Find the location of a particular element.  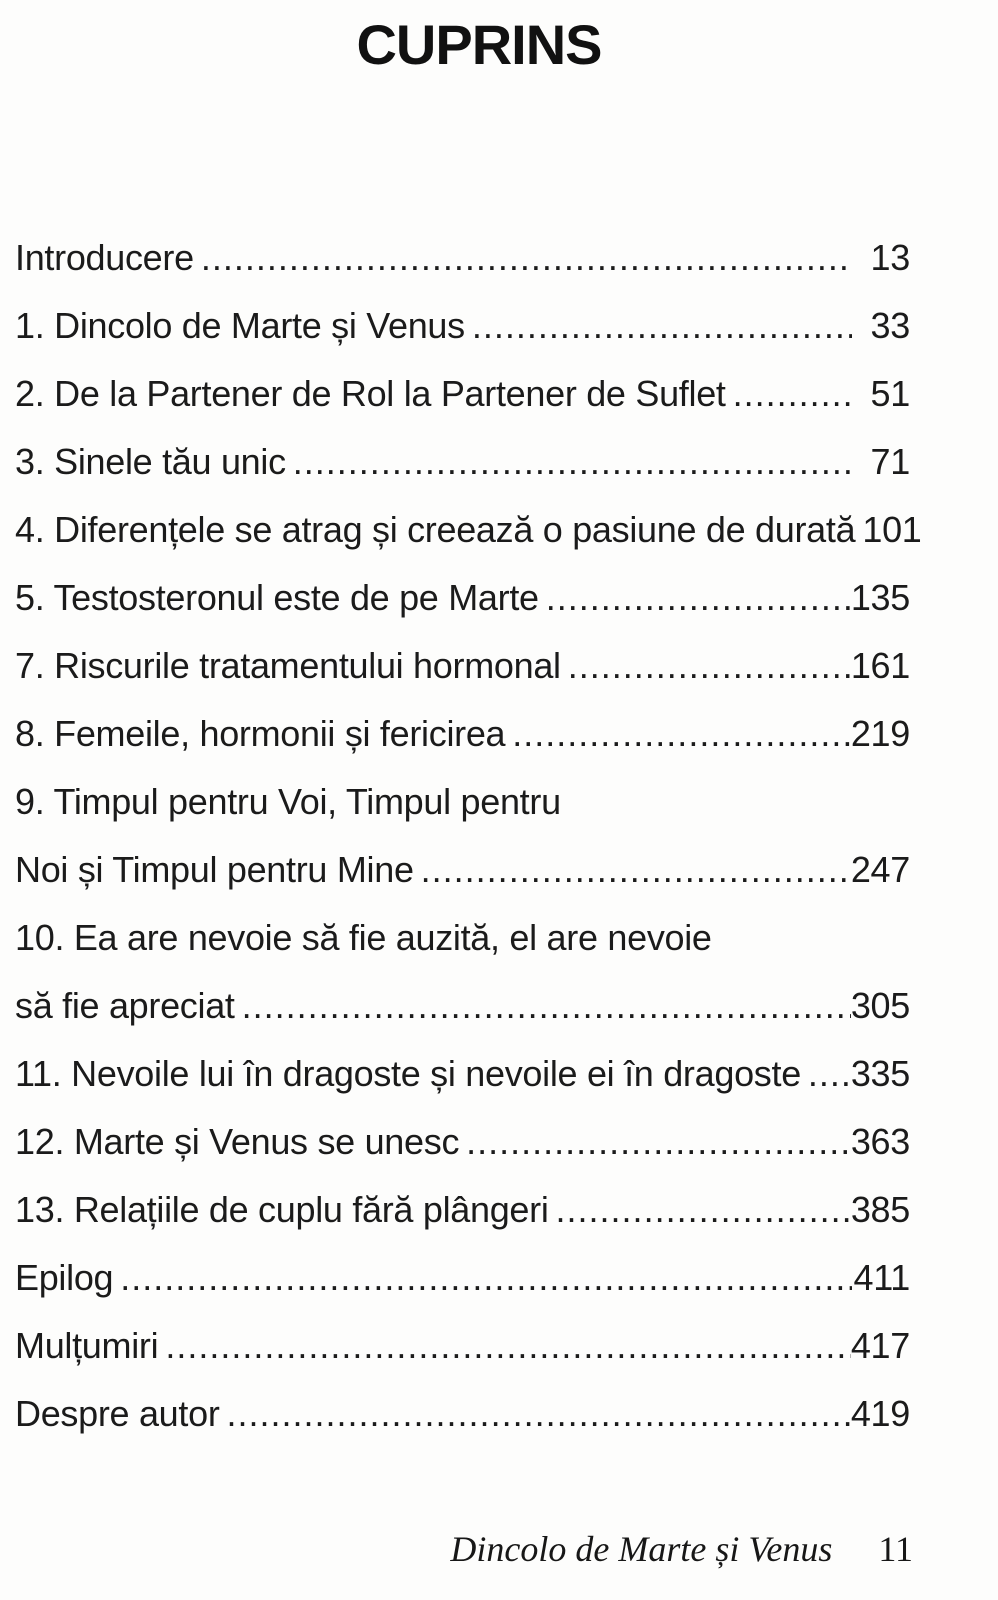

toc-entry: 9. Timpul pentru Voi, Timpul pentru is located at coordinates (462, 802).